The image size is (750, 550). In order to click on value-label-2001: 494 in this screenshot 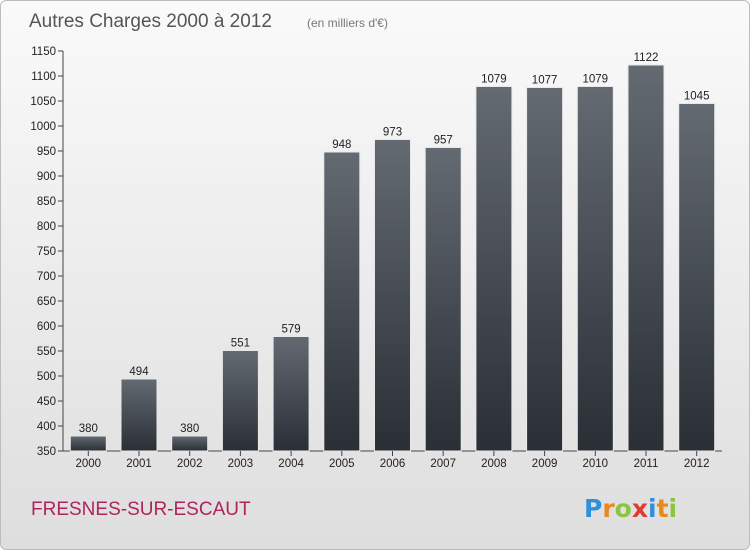, I will do `click(139, 372)`.